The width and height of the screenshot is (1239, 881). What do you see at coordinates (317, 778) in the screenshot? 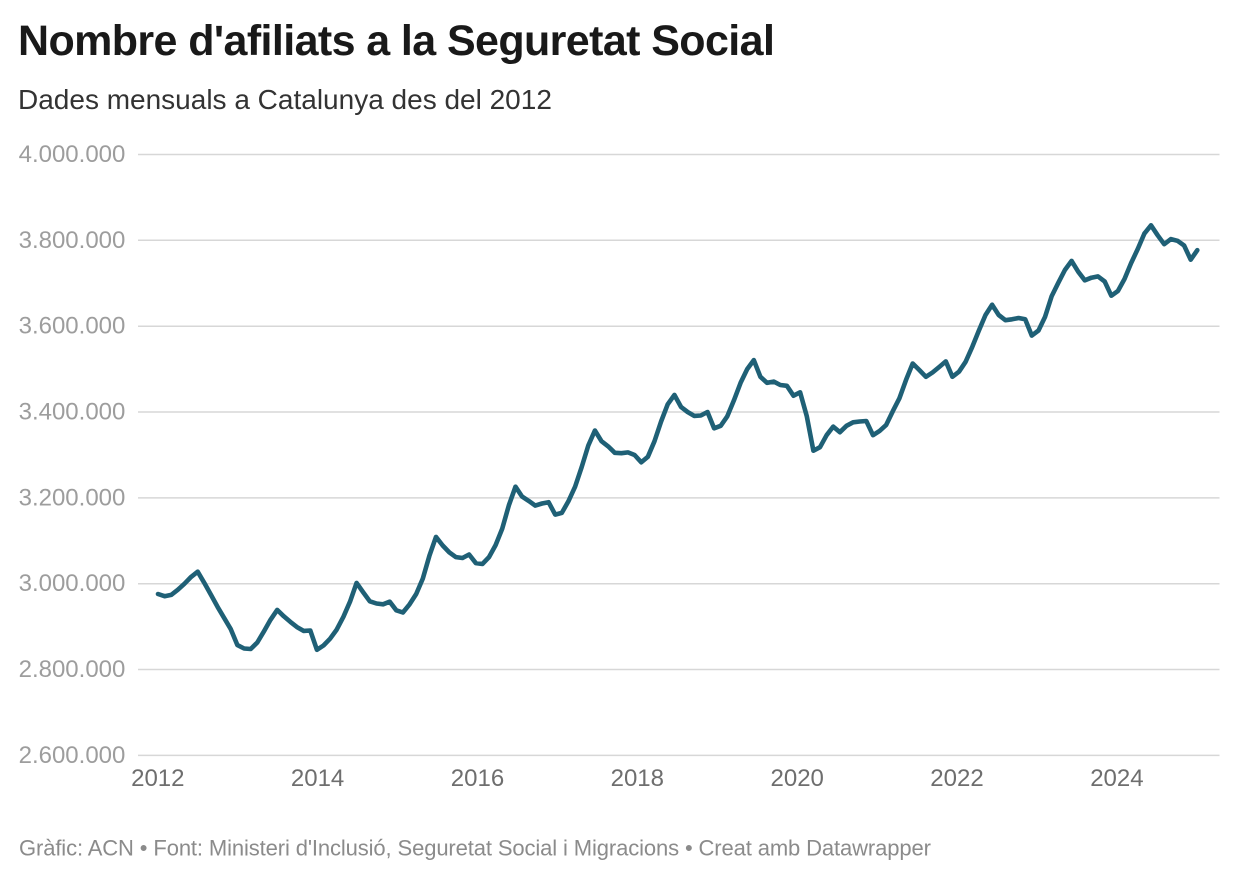
I see `svg-text: 2014` at bounding box center [317, 778].